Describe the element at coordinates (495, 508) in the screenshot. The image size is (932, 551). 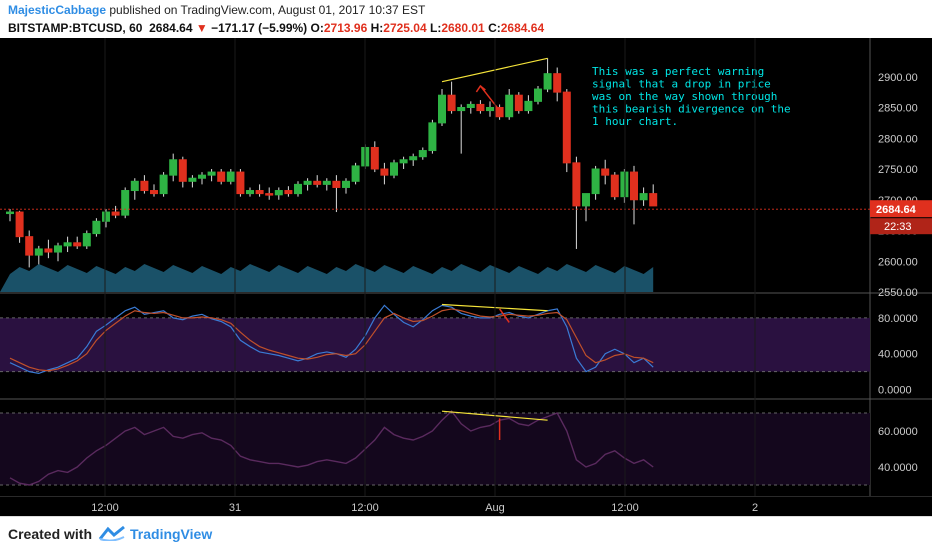
I see `time-tick-label: Aug` at that location.